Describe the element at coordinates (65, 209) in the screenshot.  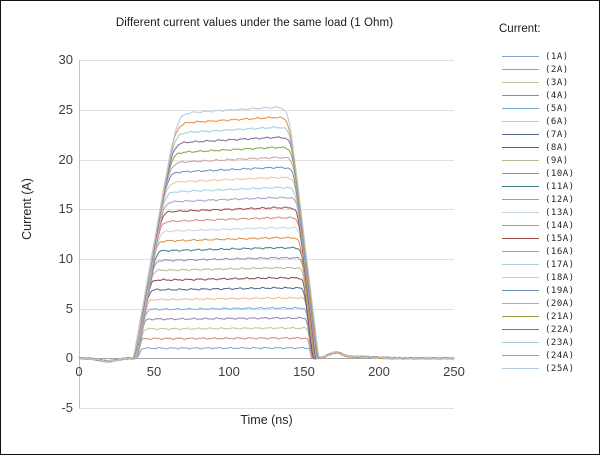
I see `y-tick-label-15: 15` at that location.